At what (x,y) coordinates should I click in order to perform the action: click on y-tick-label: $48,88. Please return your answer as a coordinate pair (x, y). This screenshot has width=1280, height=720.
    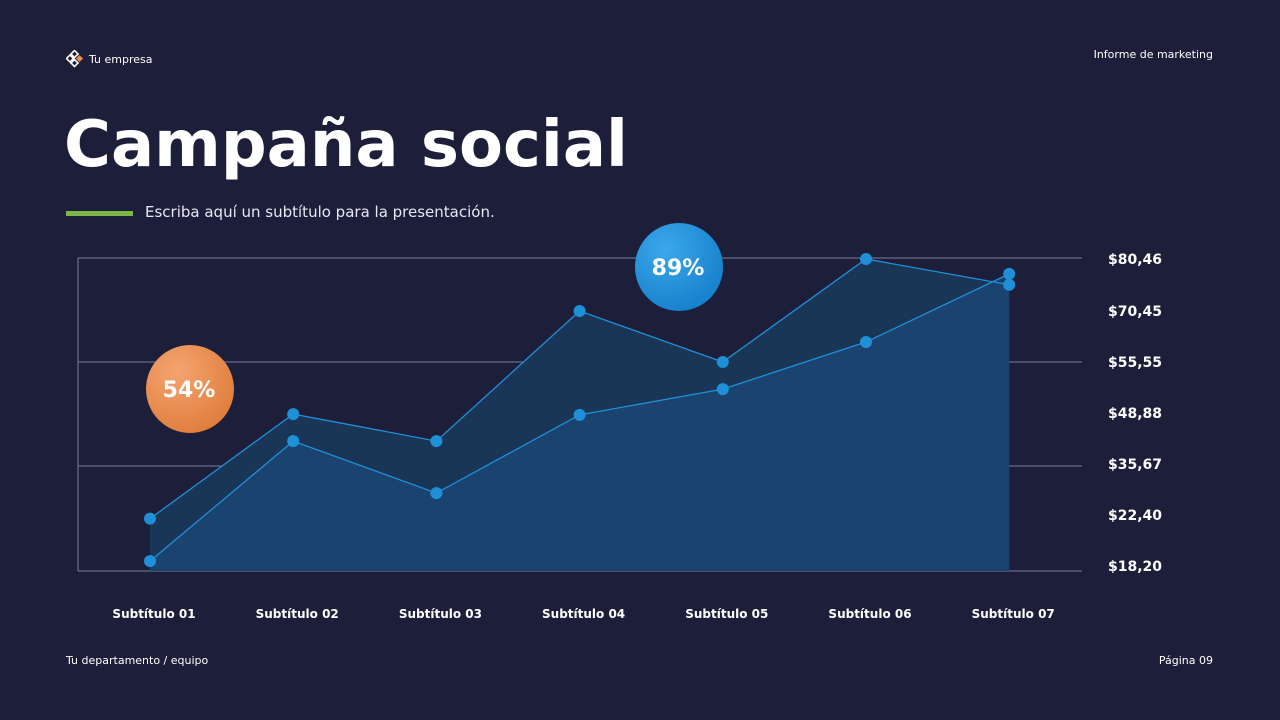
    Looking at the image, I should click on (1135, 414).